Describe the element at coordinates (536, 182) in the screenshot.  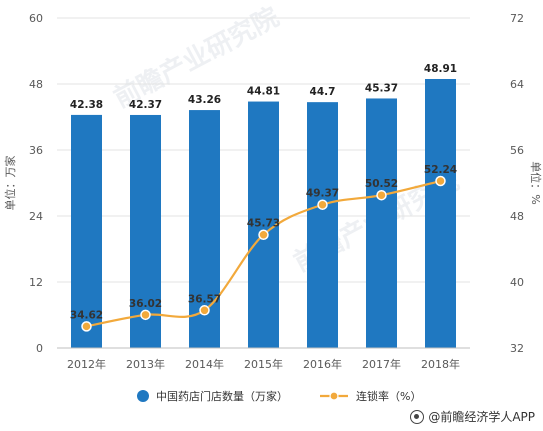
I see `y2-axis-title: 单位：%` at that location.